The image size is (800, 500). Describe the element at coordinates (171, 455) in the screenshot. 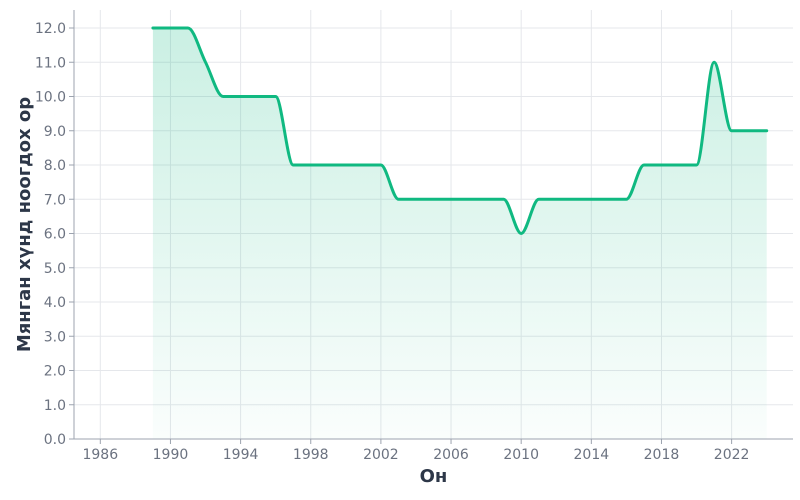

I see `x-tick-label: 1990` at that location.